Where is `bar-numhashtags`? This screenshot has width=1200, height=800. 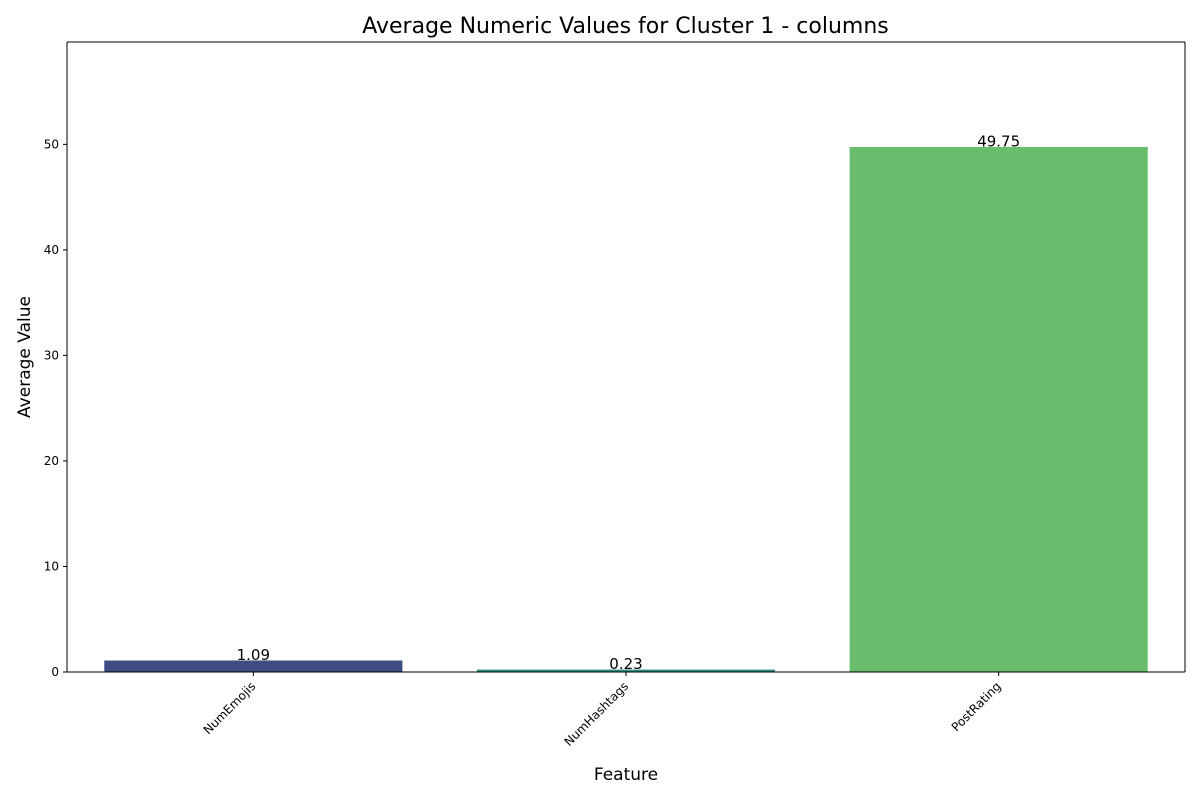 bar-numhashtags is located at coordinates (626, 670).